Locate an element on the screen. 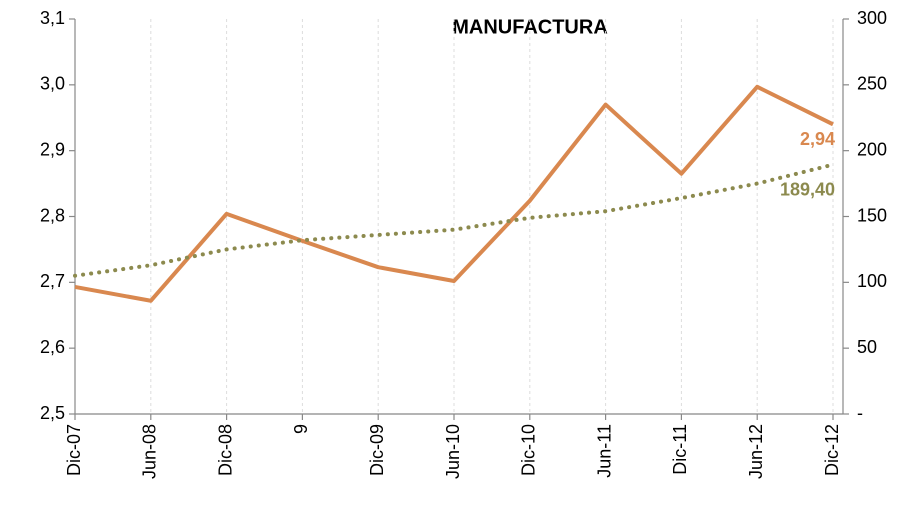  y2-tick-label: - is located at coordinates (860, 413).